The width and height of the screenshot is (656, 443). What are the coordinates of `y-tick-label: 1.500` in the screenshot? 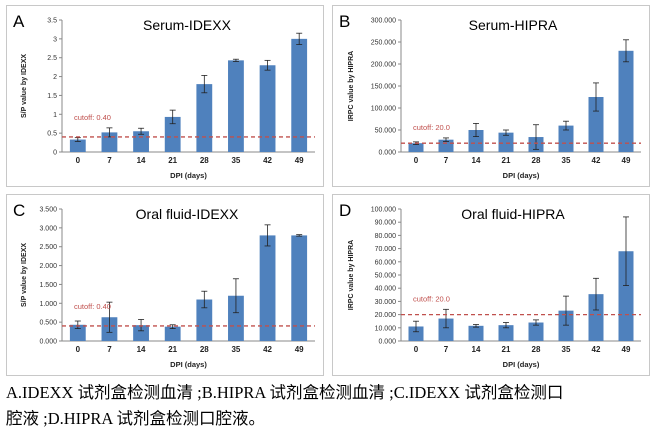 It's located at (48, 285).